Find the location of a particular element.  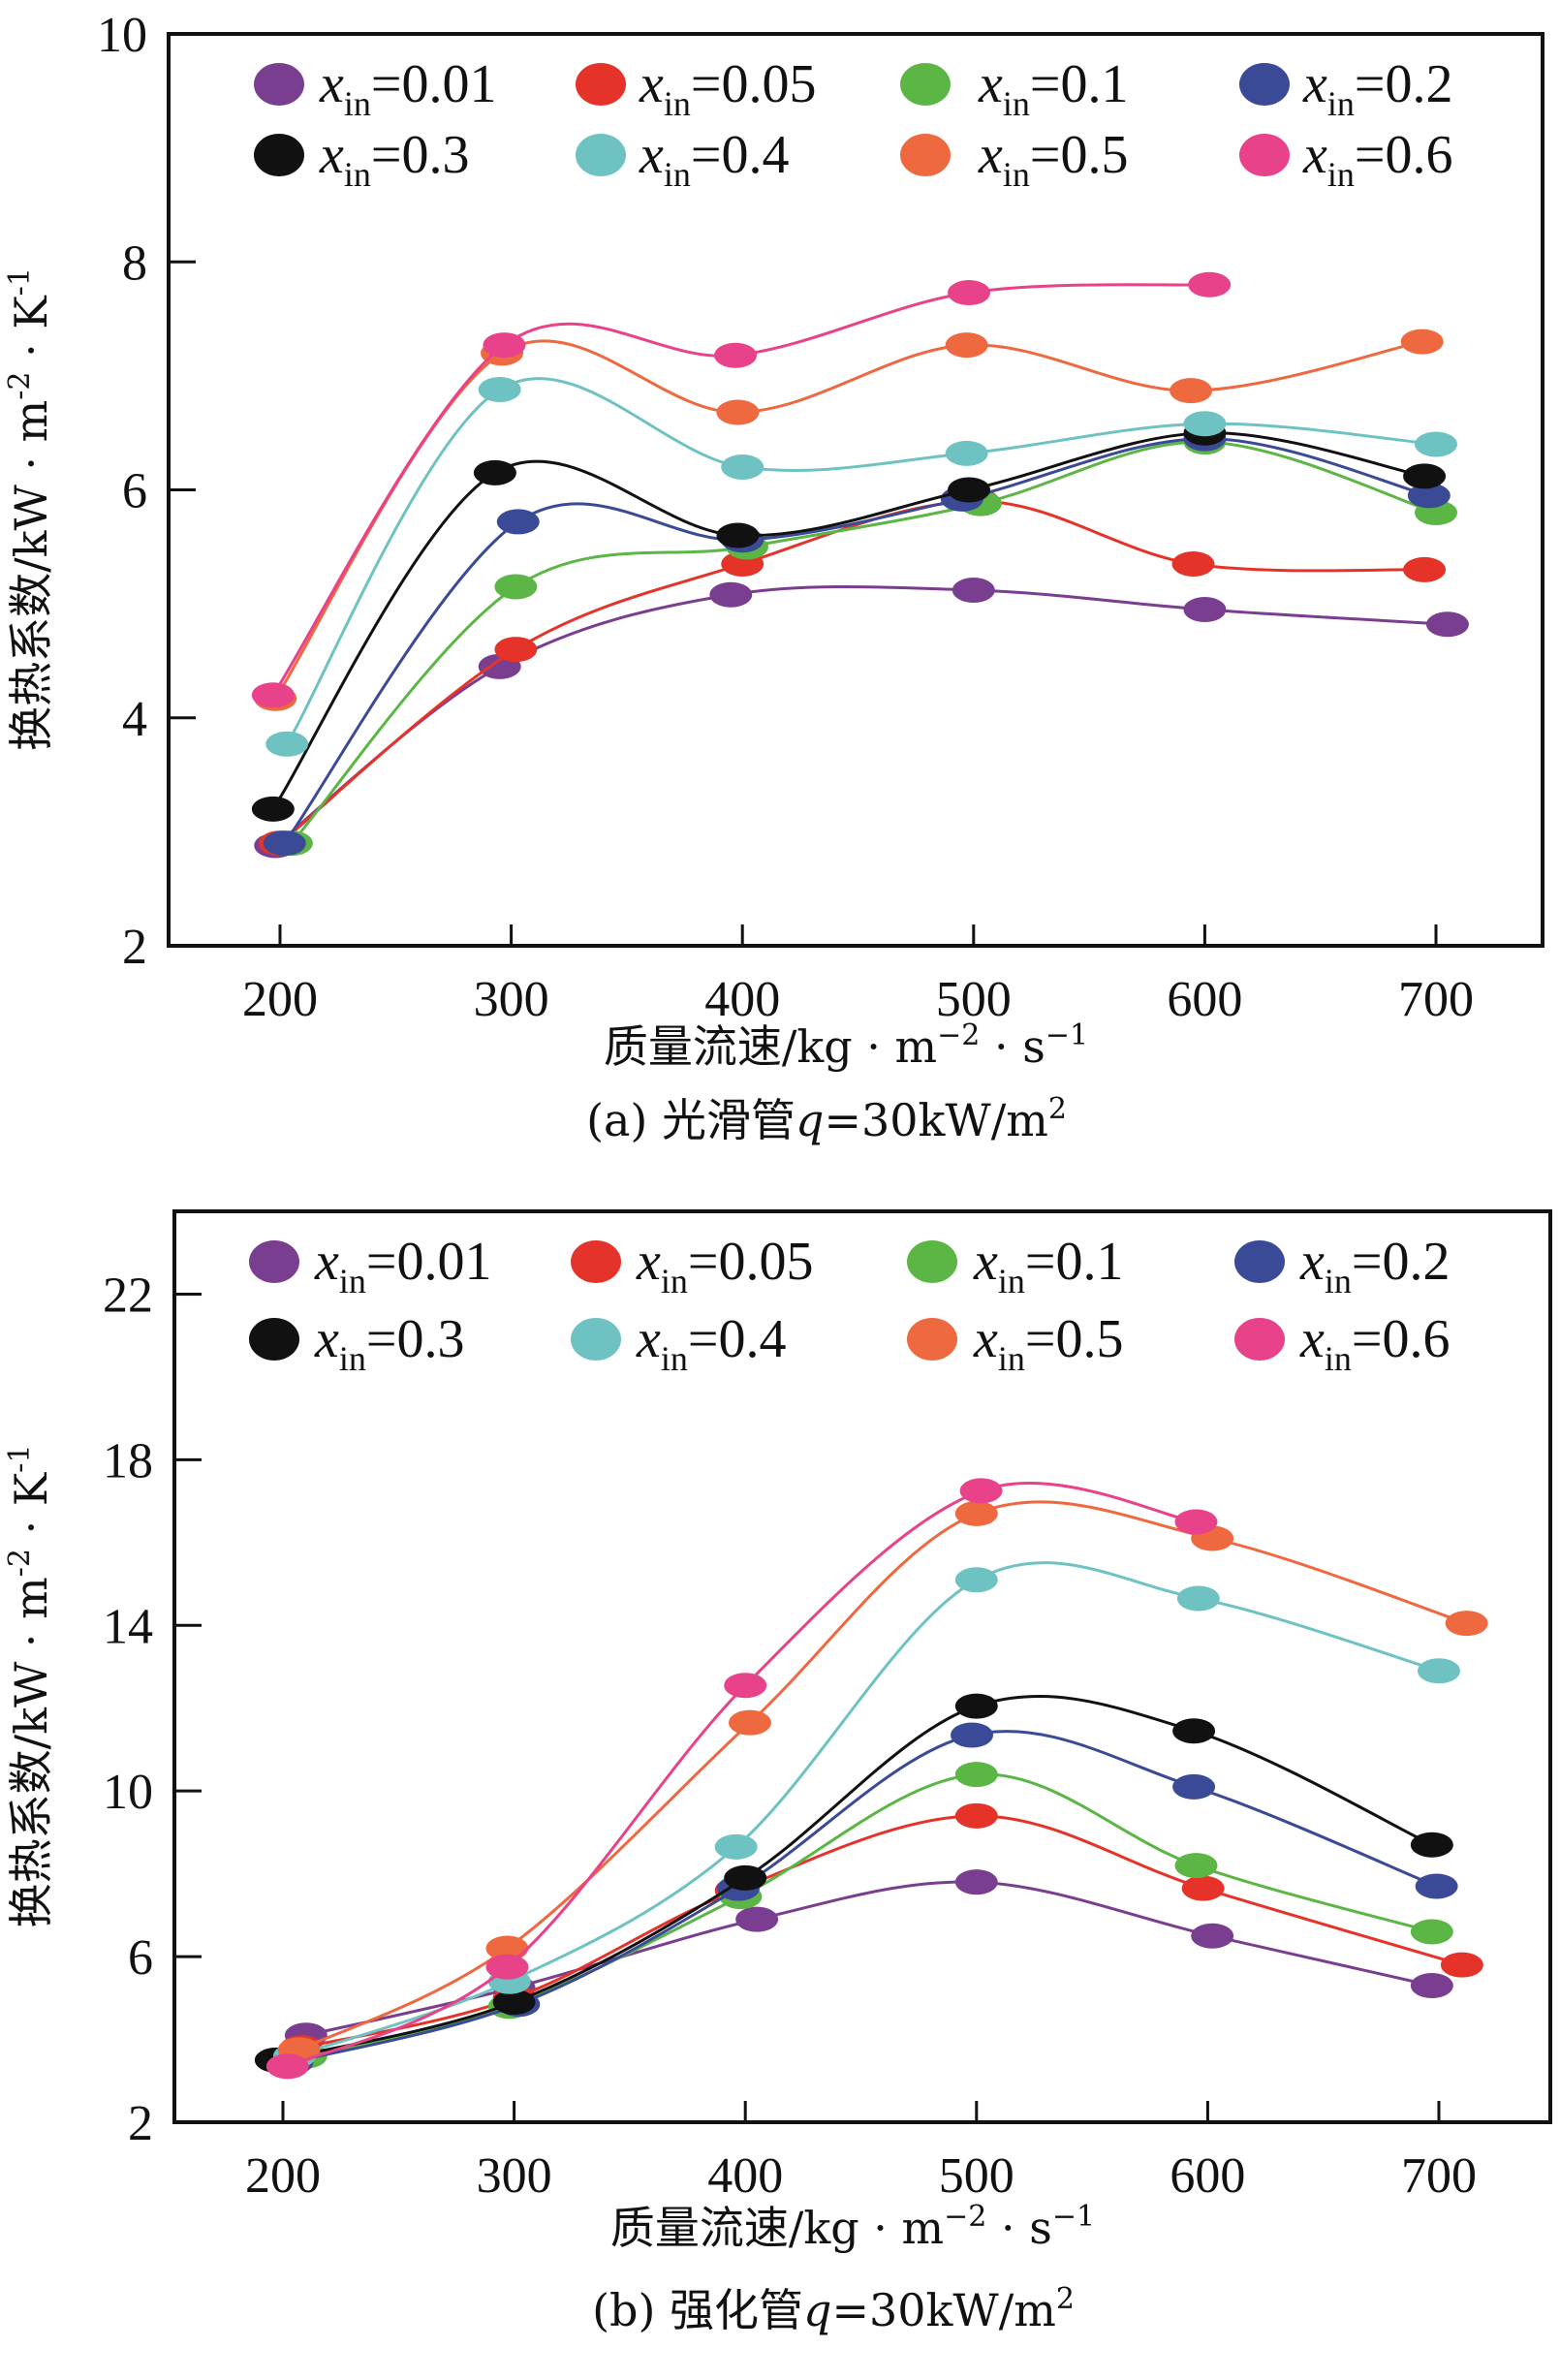

legend-label: xin=0.3 is located at coordinates (389, 1344).